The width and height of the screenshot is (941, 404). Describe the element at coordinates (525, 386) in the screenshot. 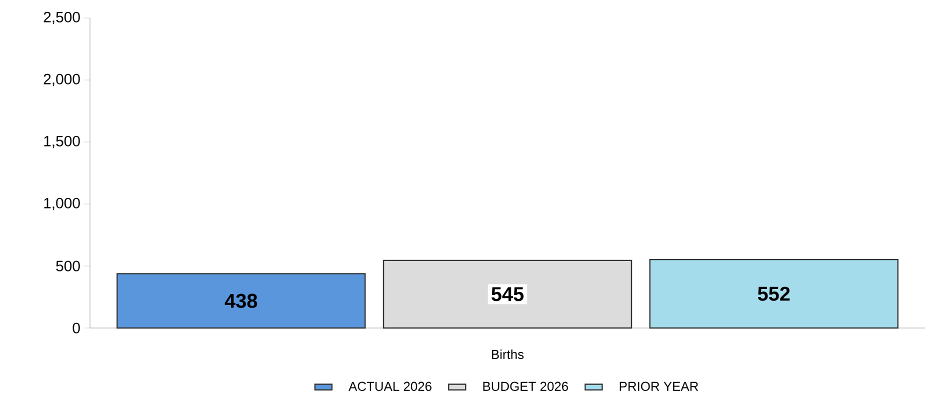

I see `legend-label: BUDGET 2026` at that location.